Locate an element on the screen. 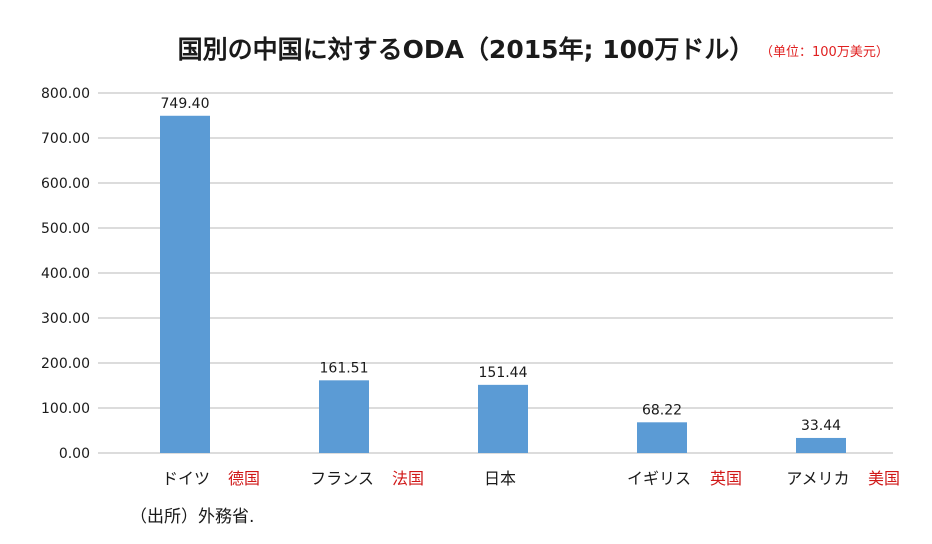 The width and height of the screenshot is (932, 544). category-annotation: 德国 is located at coordinates (244, 478).